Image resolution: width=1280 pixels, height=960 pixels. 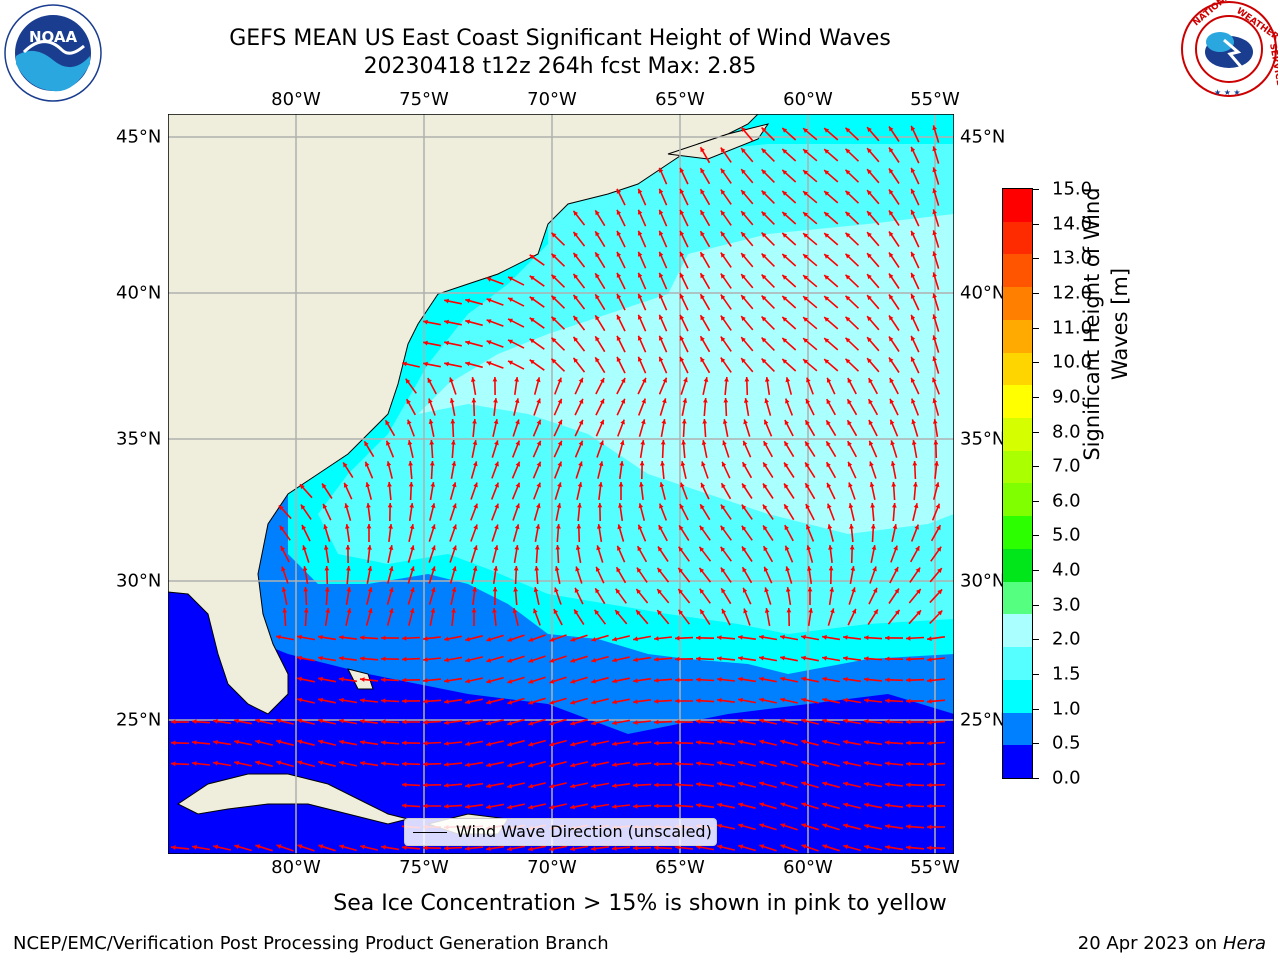 I want to click on lon-label-top-60w: 60°W, so click(x=808, y=99).